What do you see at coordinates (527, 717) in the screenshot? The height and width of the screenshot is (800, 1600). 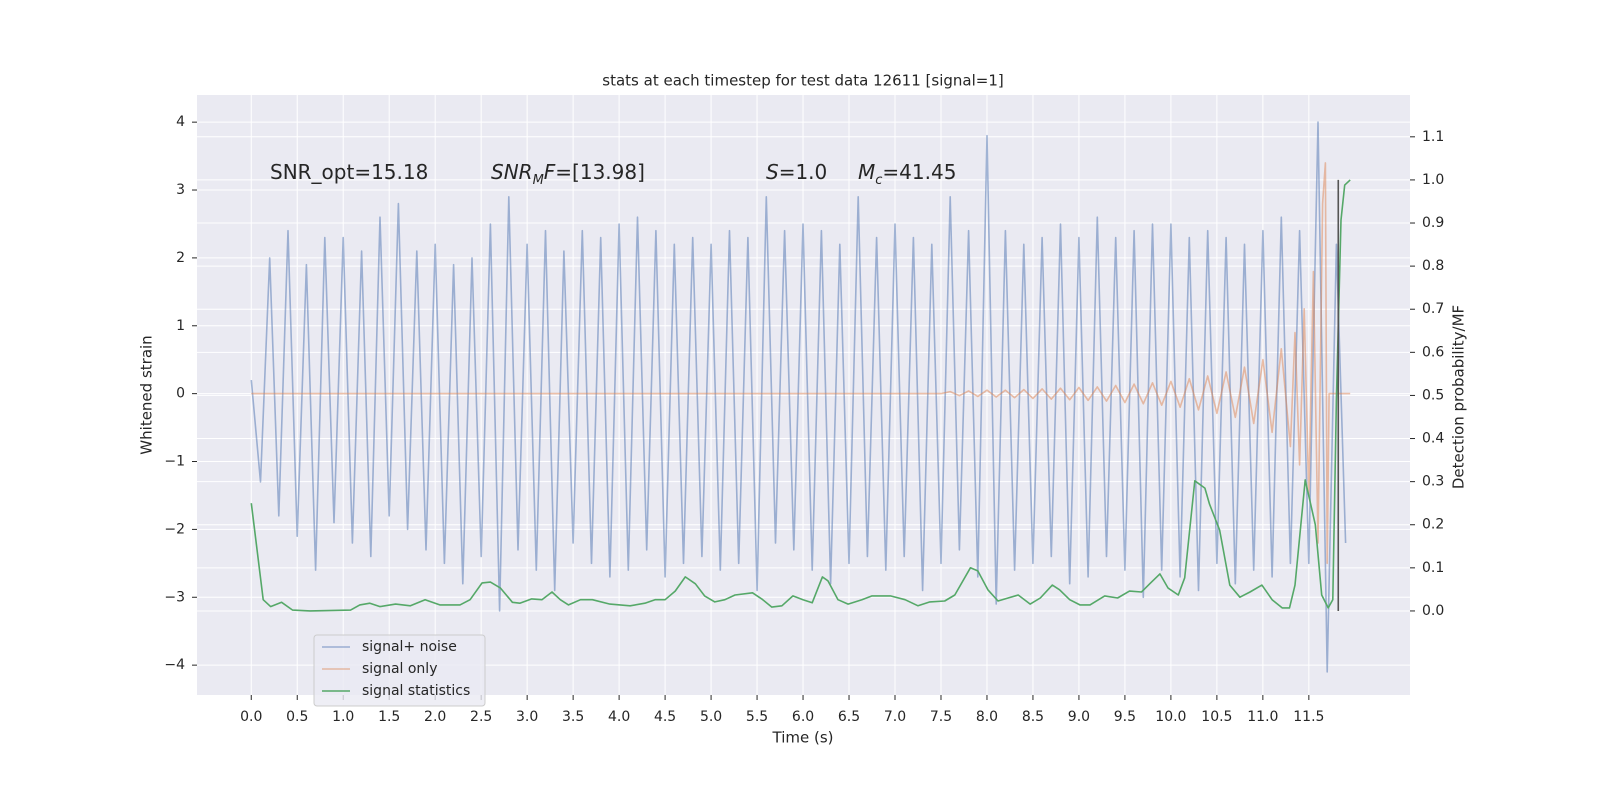 I see `x-tick-label: 3.0` at bounding box center [527, 717].